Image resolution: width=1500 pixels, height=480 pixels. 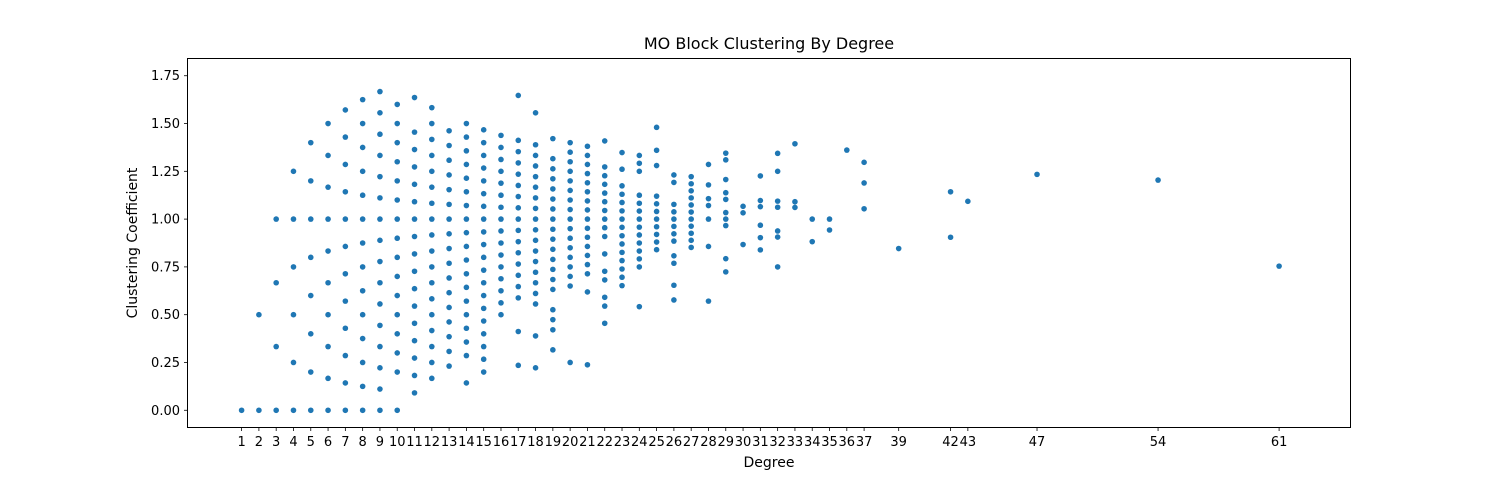 What do you see at coordinates (380, 442) in the screenshot?
I see `x-tick-label: 9` at bounding box center [380, 442].